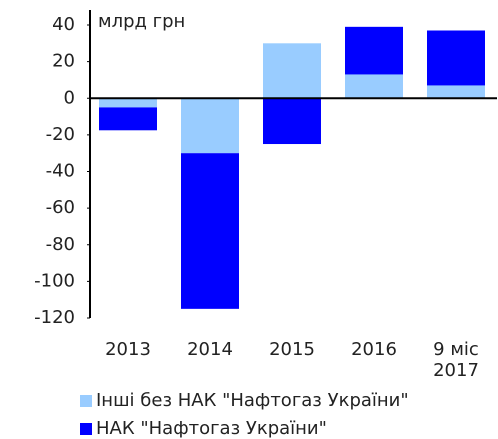  What do you see at coordinates (63, 24) in the screenshot?
I see `y-tick-label: 40` at bounding box center [63, 24].